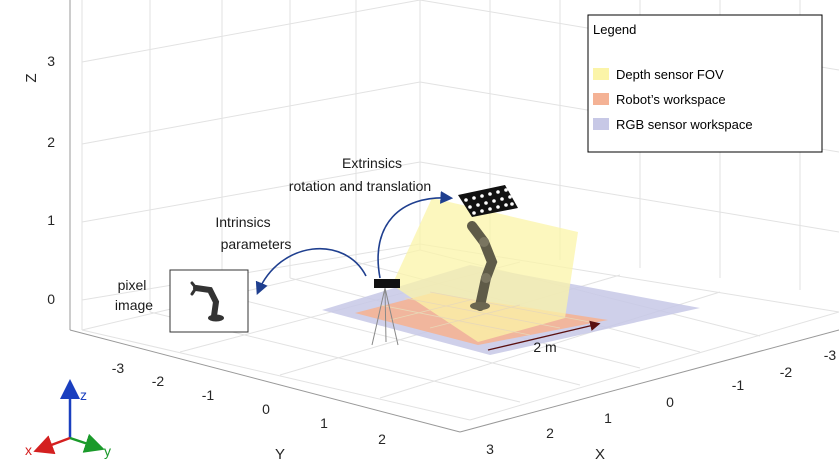 This screenshot has width=839, height=463. I want to click on legend-swatch-robot, so click(601, 99).